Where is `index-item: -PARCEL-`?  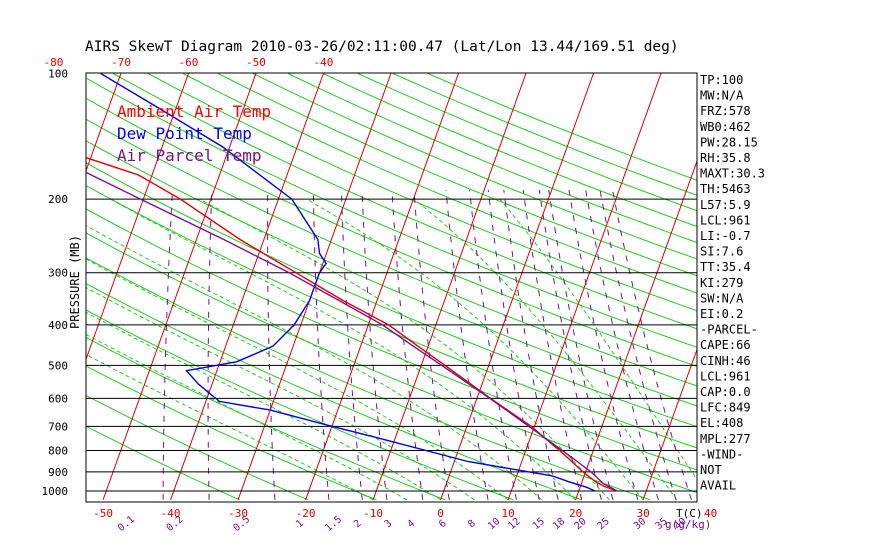 index-item: -PARCEL- is located at coordinates (729, 330).